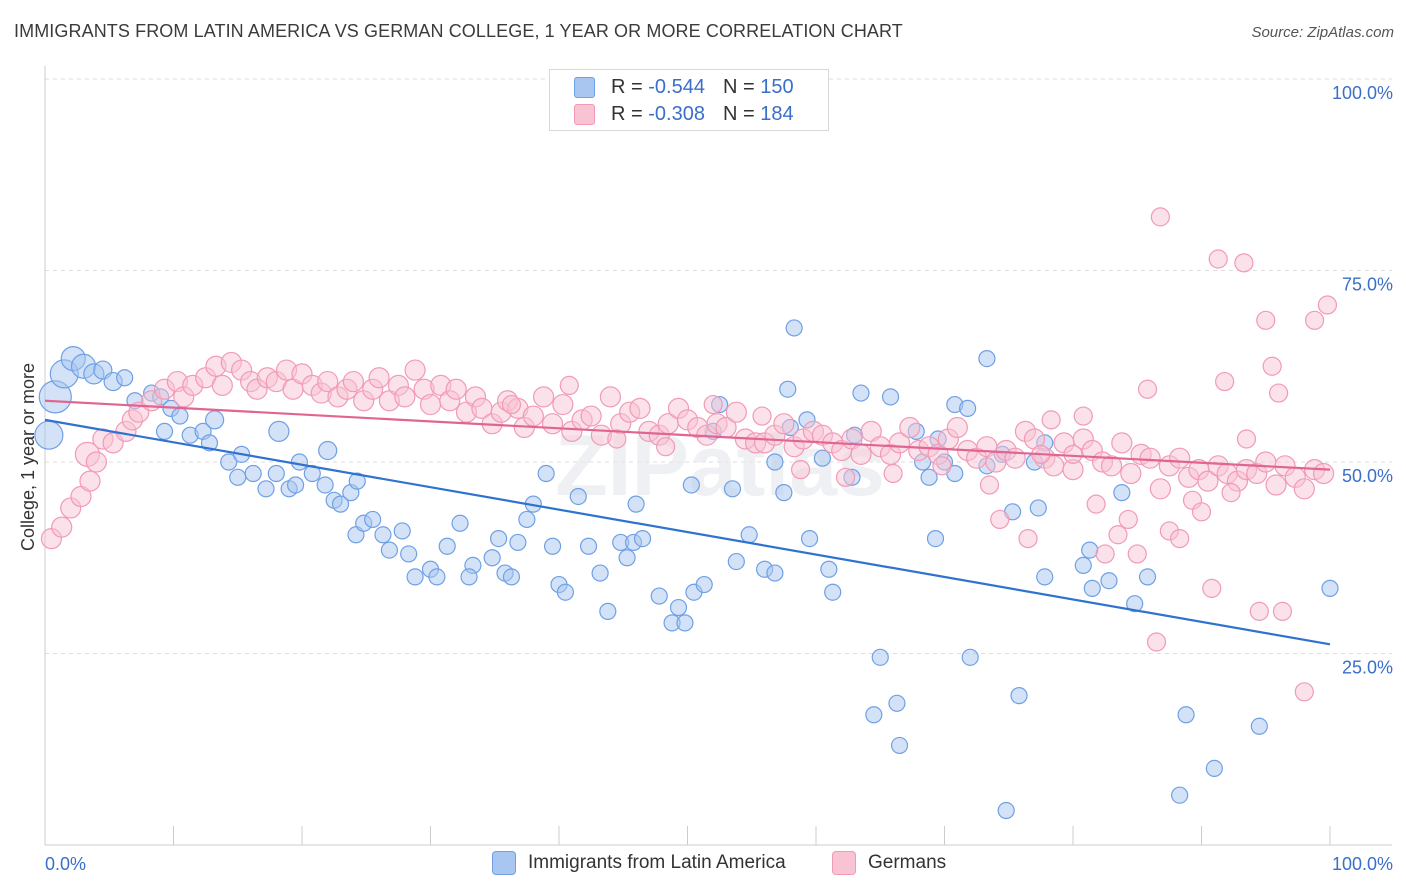 Image resolution: width=1406 pixels, height=892 pixels. I want to click on y-axis-label: College, 1 year or more, so click(28, 457).